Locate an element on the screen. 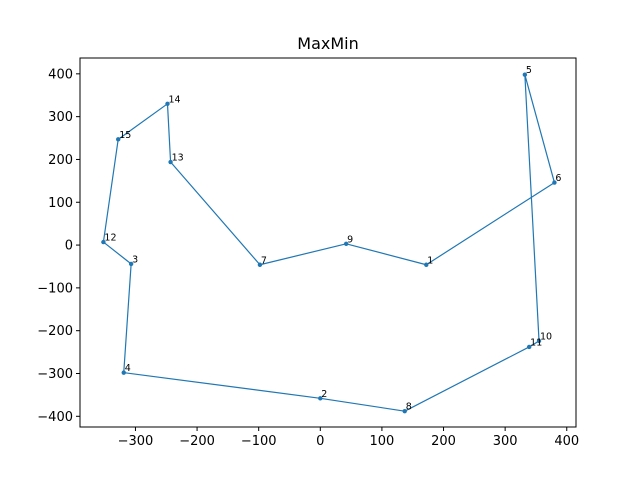  x-tick-label: 100 is located at coordinates (381, 441).